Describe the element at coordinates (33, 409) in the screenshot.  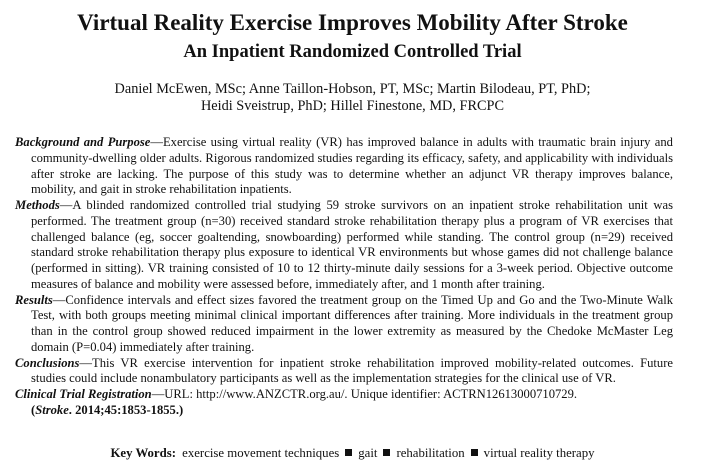
I see `citation-part: (` at that location.